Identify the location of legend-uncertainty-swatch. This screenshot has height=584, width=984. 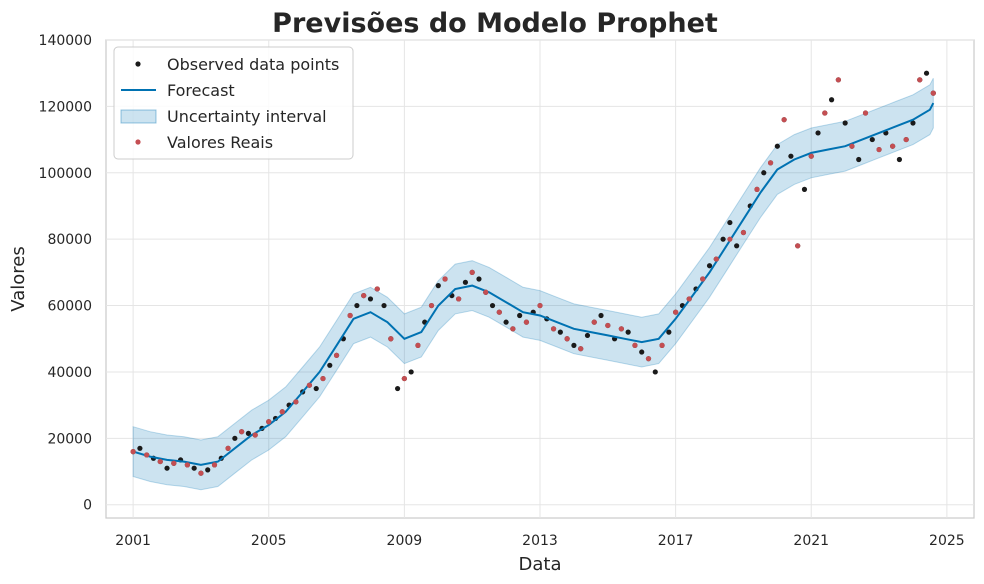
(138, 116).